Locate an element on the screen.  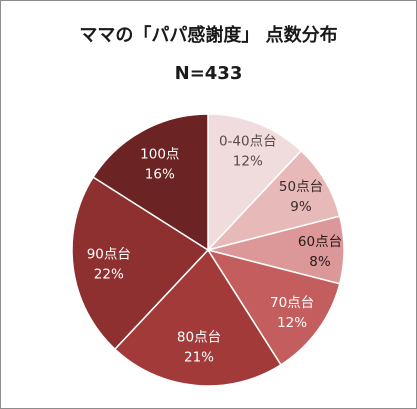
slice-label: 0-40点台 is located at coordinates (248, 142).